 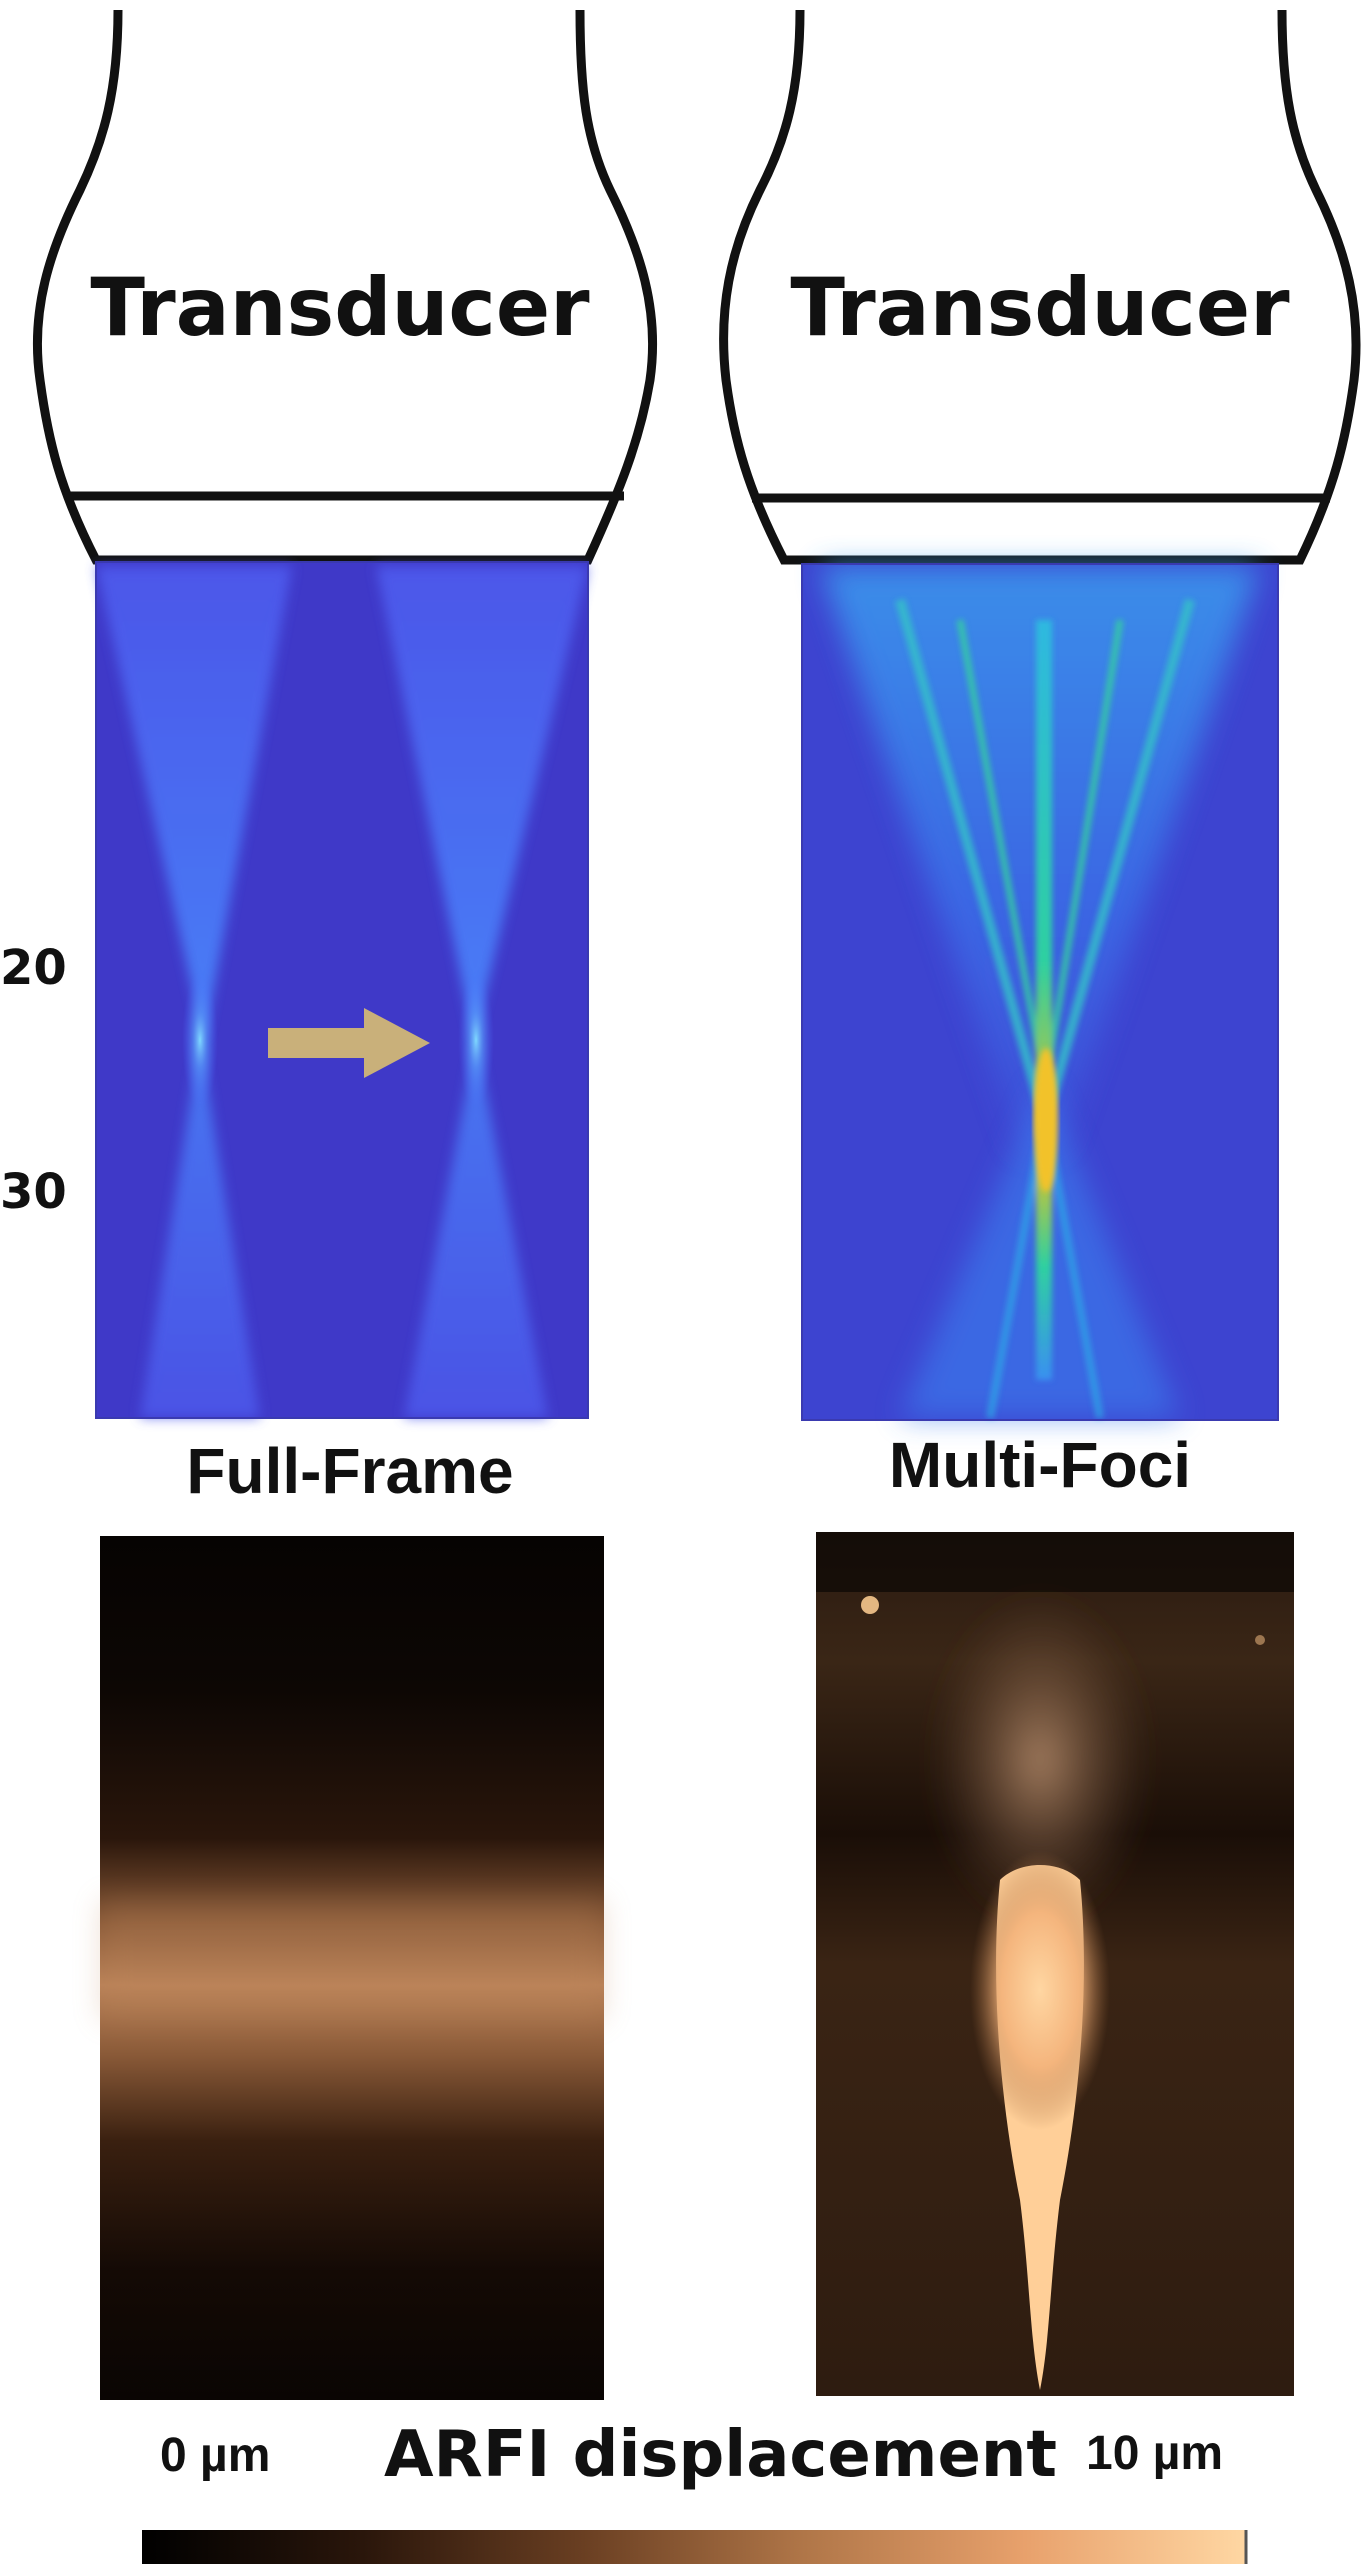 I want to click on full-frame-title: Full-Frame, so click(x=350, y=1471).